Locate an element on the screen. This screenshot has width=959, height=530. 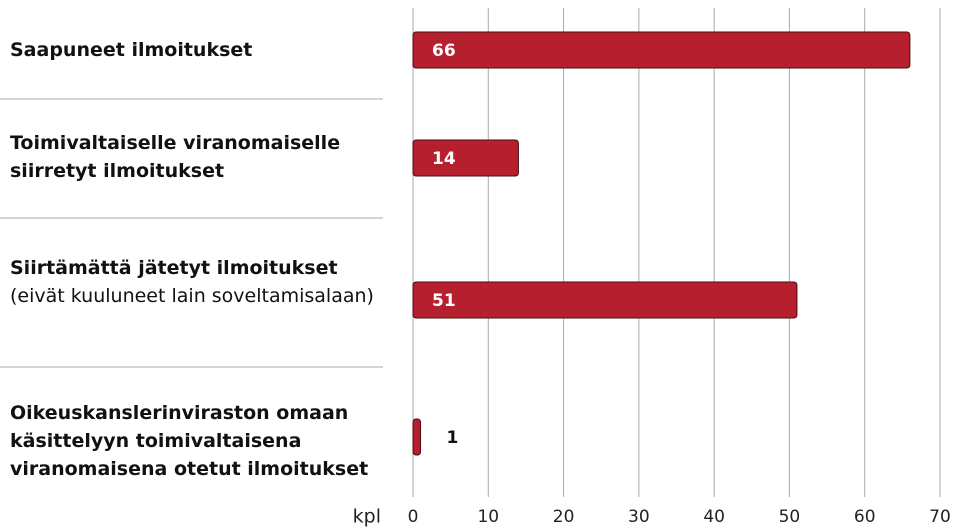
x-tick-label: 30 is located at coordinates (639, 517).